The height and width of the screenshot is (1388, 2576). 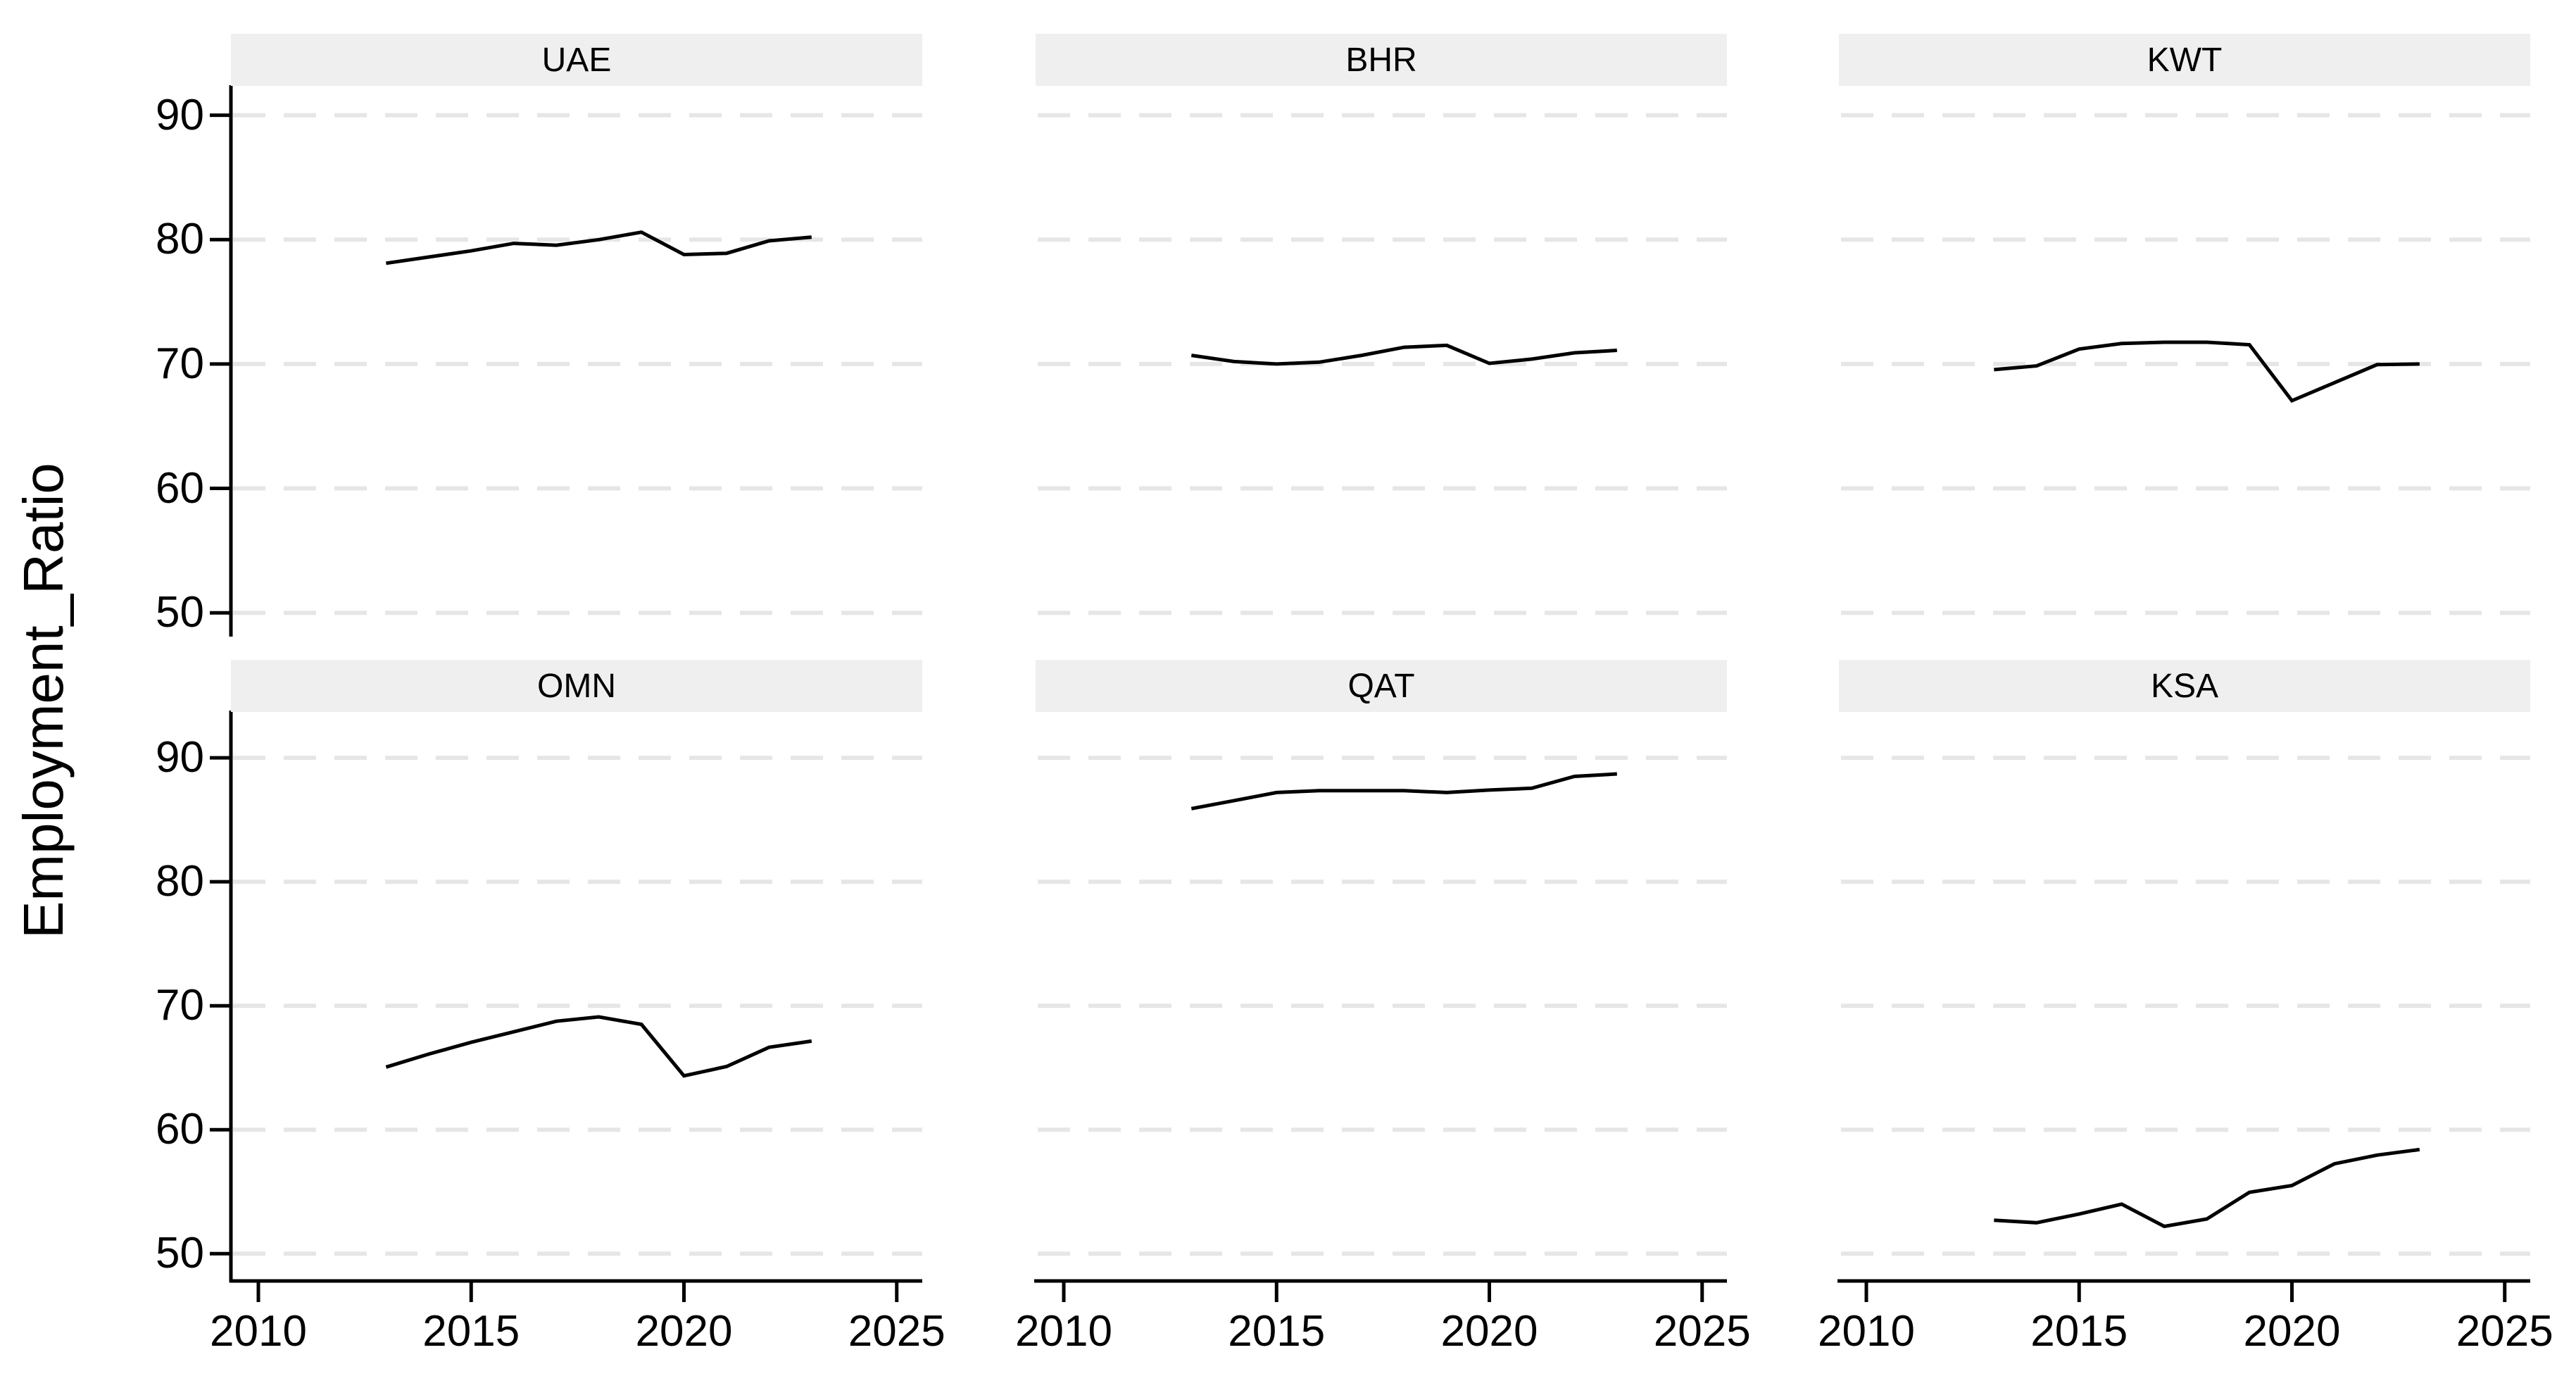 I want to click on y-tick-label-60-row0: 60, so click(x=180, y=488).